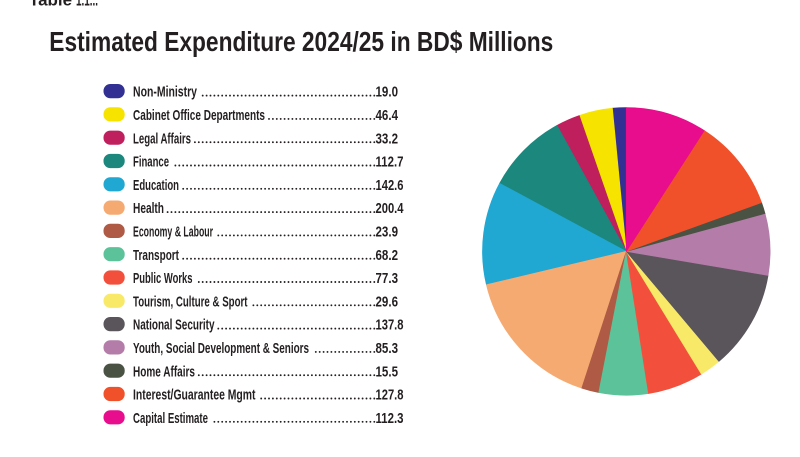  What do you see at coordinates (170, 418) in the screenshot?
I see `svg-text: Capital Estimate` at bounding box center [170, 418].